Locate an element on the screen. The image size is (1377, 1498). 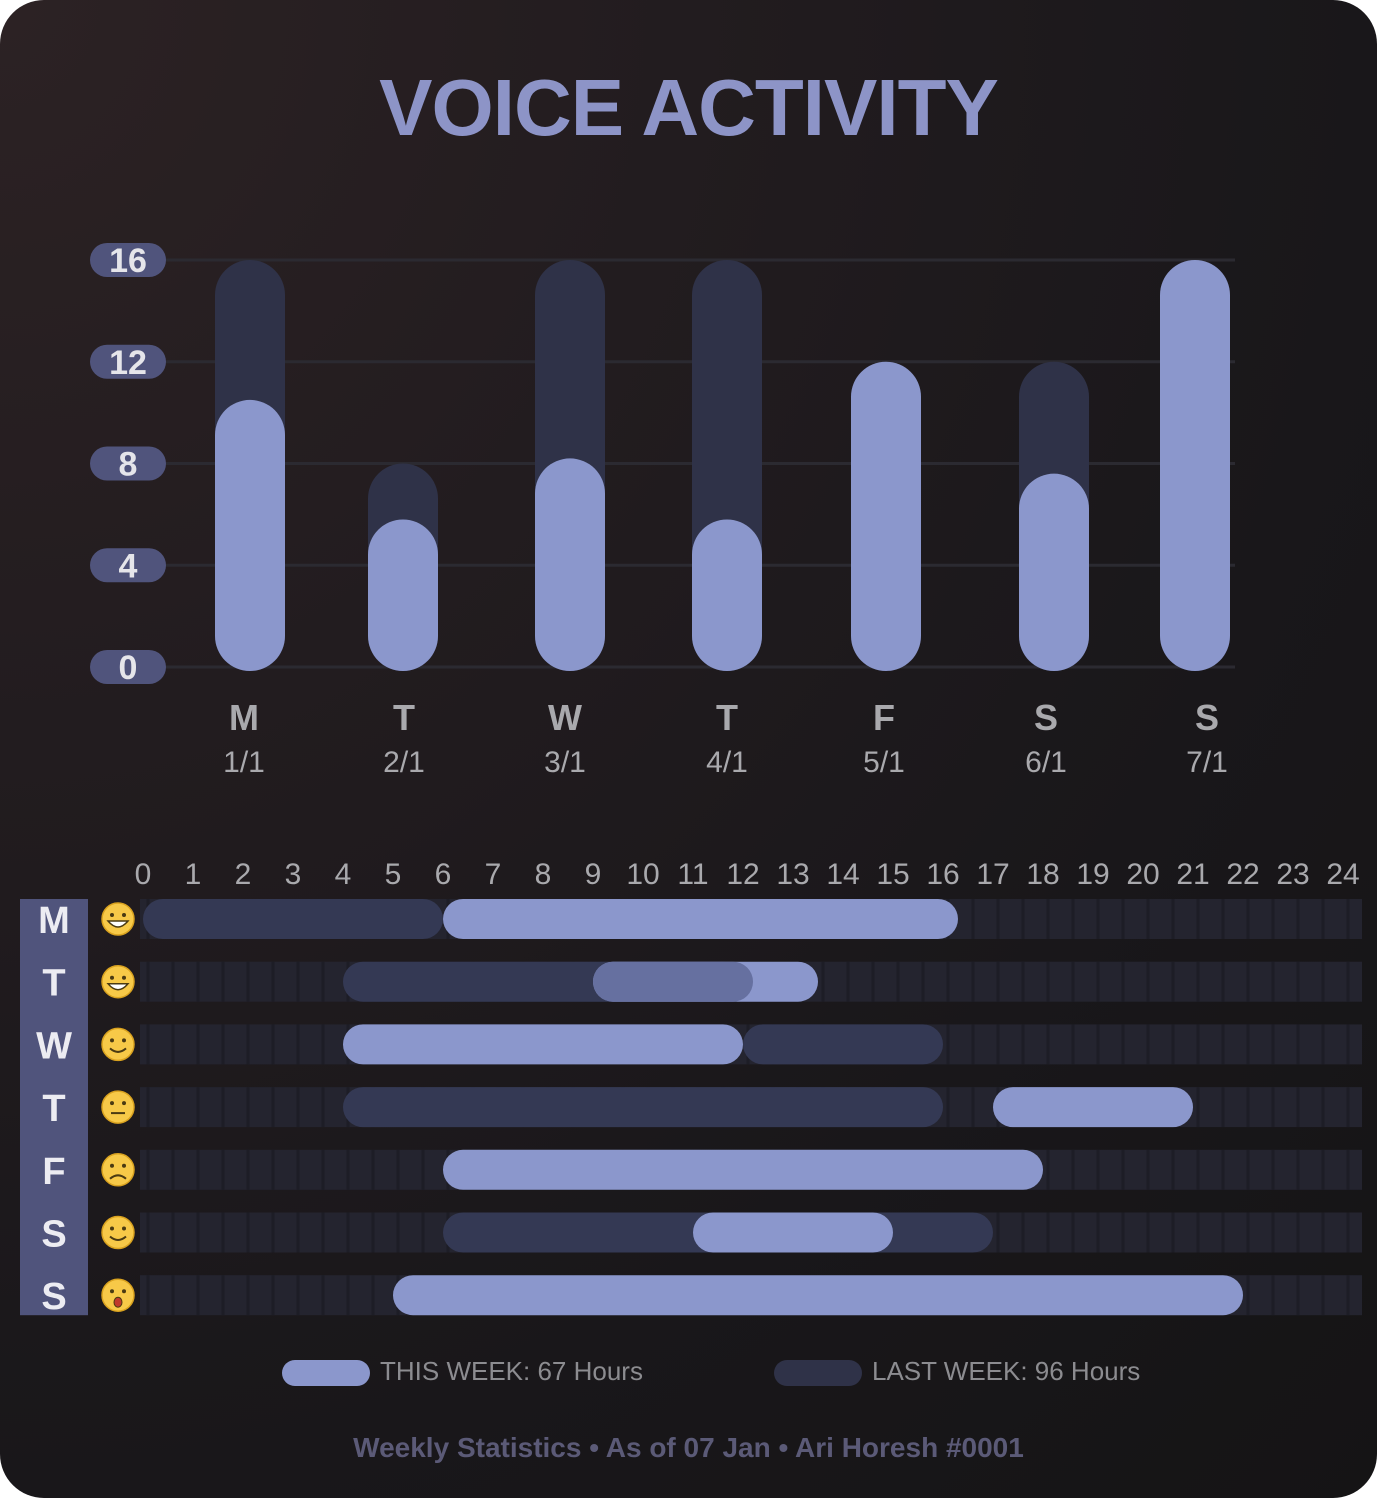
surprised-face-icon is located at coordinates (118, 1295).